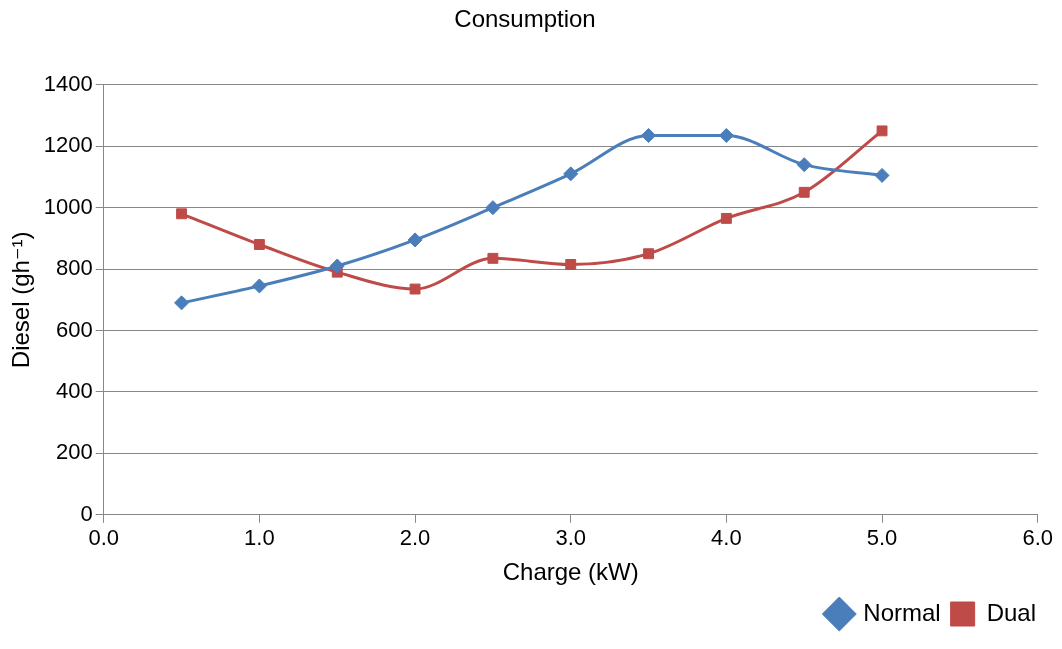  What do you see at coordinates (74, 391) in the screenshot?
I see `y-tick-label: 400` at bounding box center [74, 391].